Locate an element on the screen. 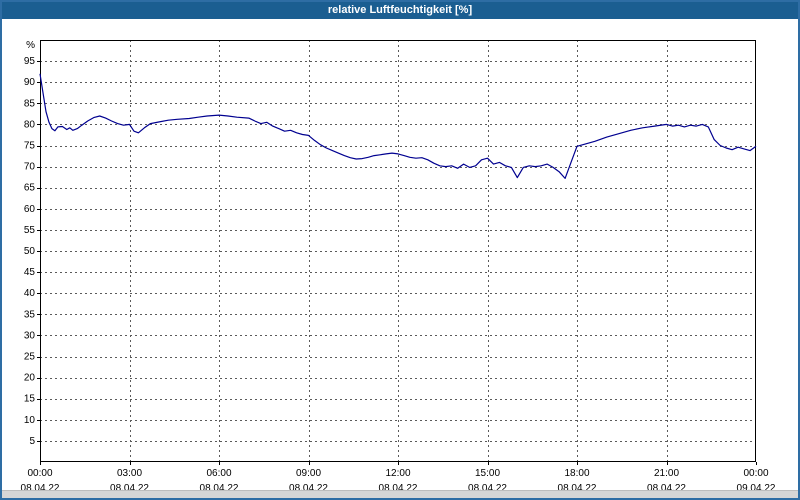 This screenshot has height=500, width=800. x-tick-time: 21:00 is located at coordinates (666, 473).